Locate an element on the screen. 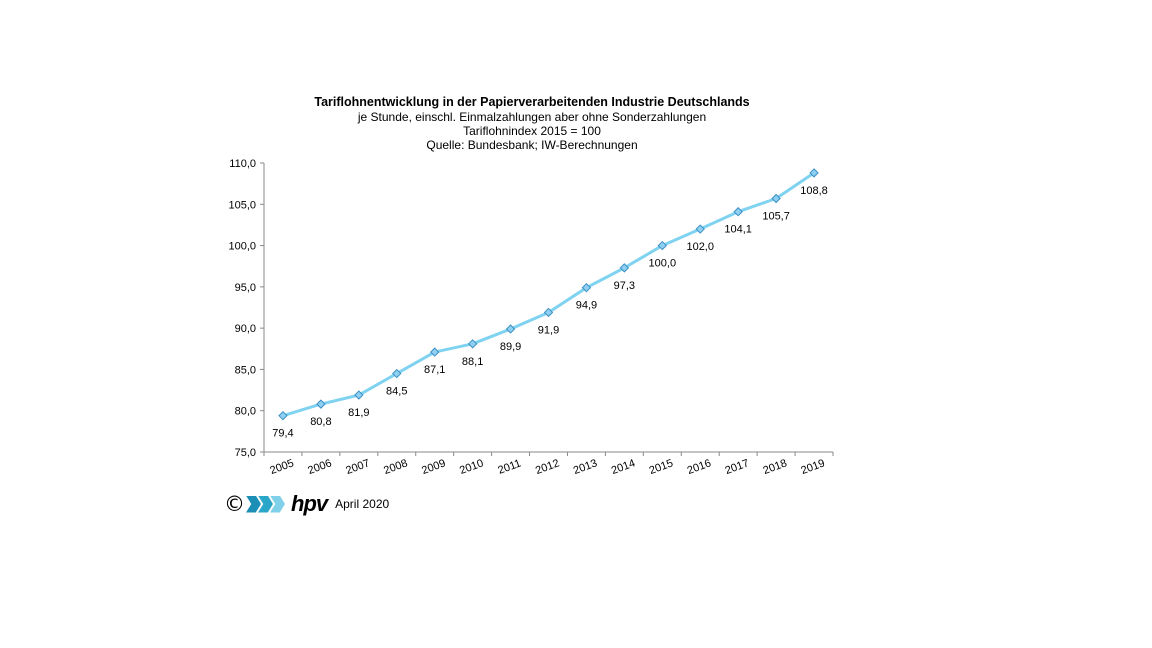 This screenshot has width=1152, height=648. hpv-chevron-logo-icon is located at coordinates (265, 504).